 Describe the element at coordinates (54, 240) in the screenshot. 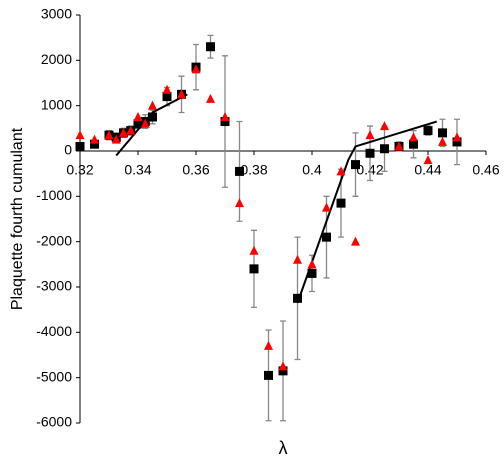

I see `y-tick-label: -2000` at that location.